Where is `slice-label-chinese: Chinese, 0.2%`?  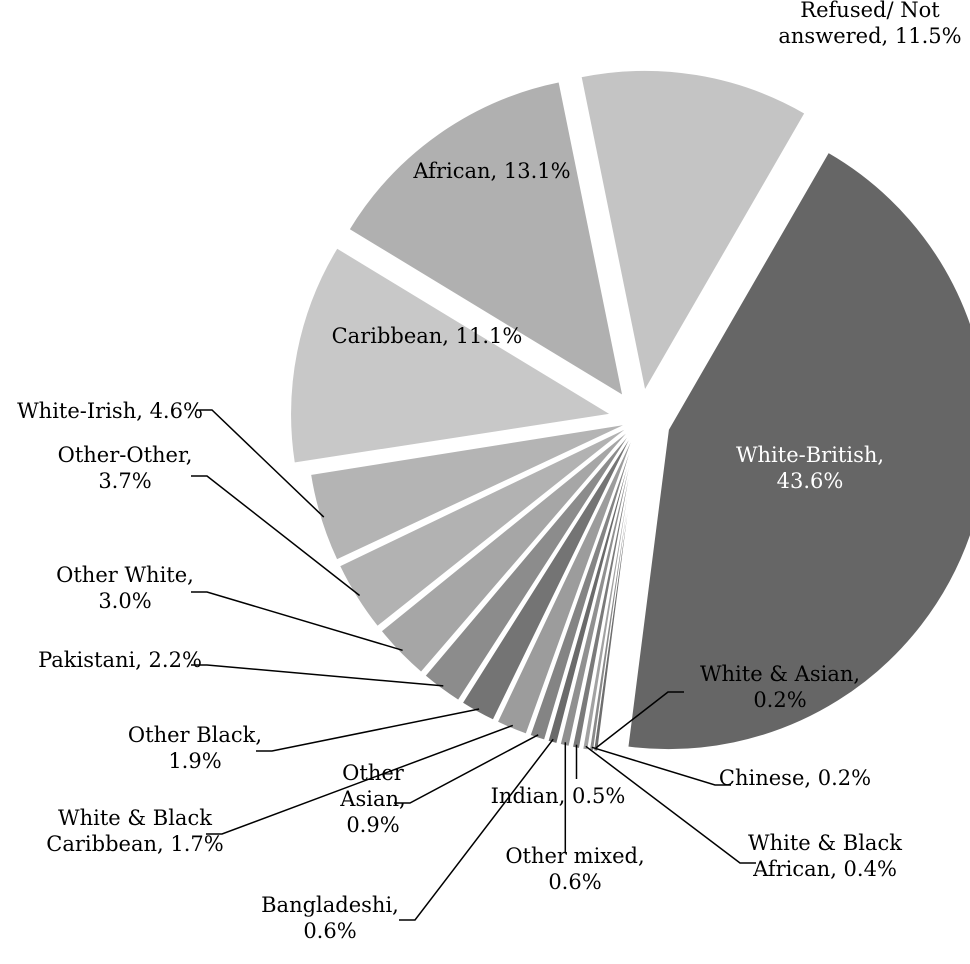
slice-label-chinese: Chinese, 0.2% is located at coordinates (795, 778).